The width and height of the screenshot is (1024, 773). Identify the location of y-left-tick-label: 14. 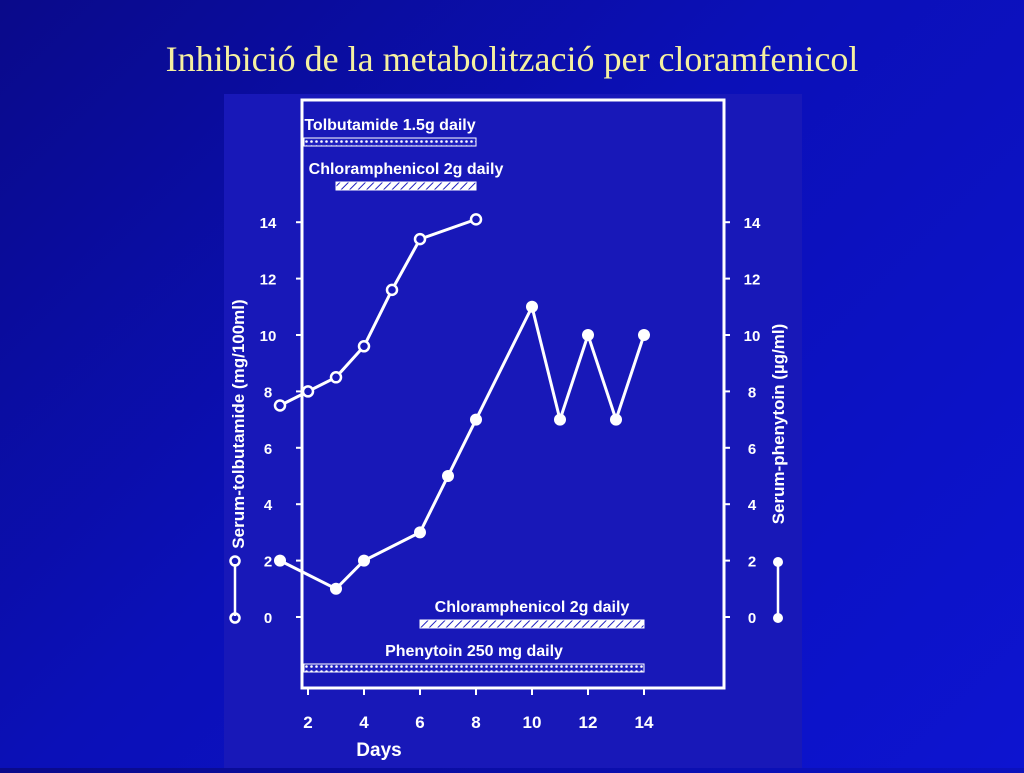
(268, 223).